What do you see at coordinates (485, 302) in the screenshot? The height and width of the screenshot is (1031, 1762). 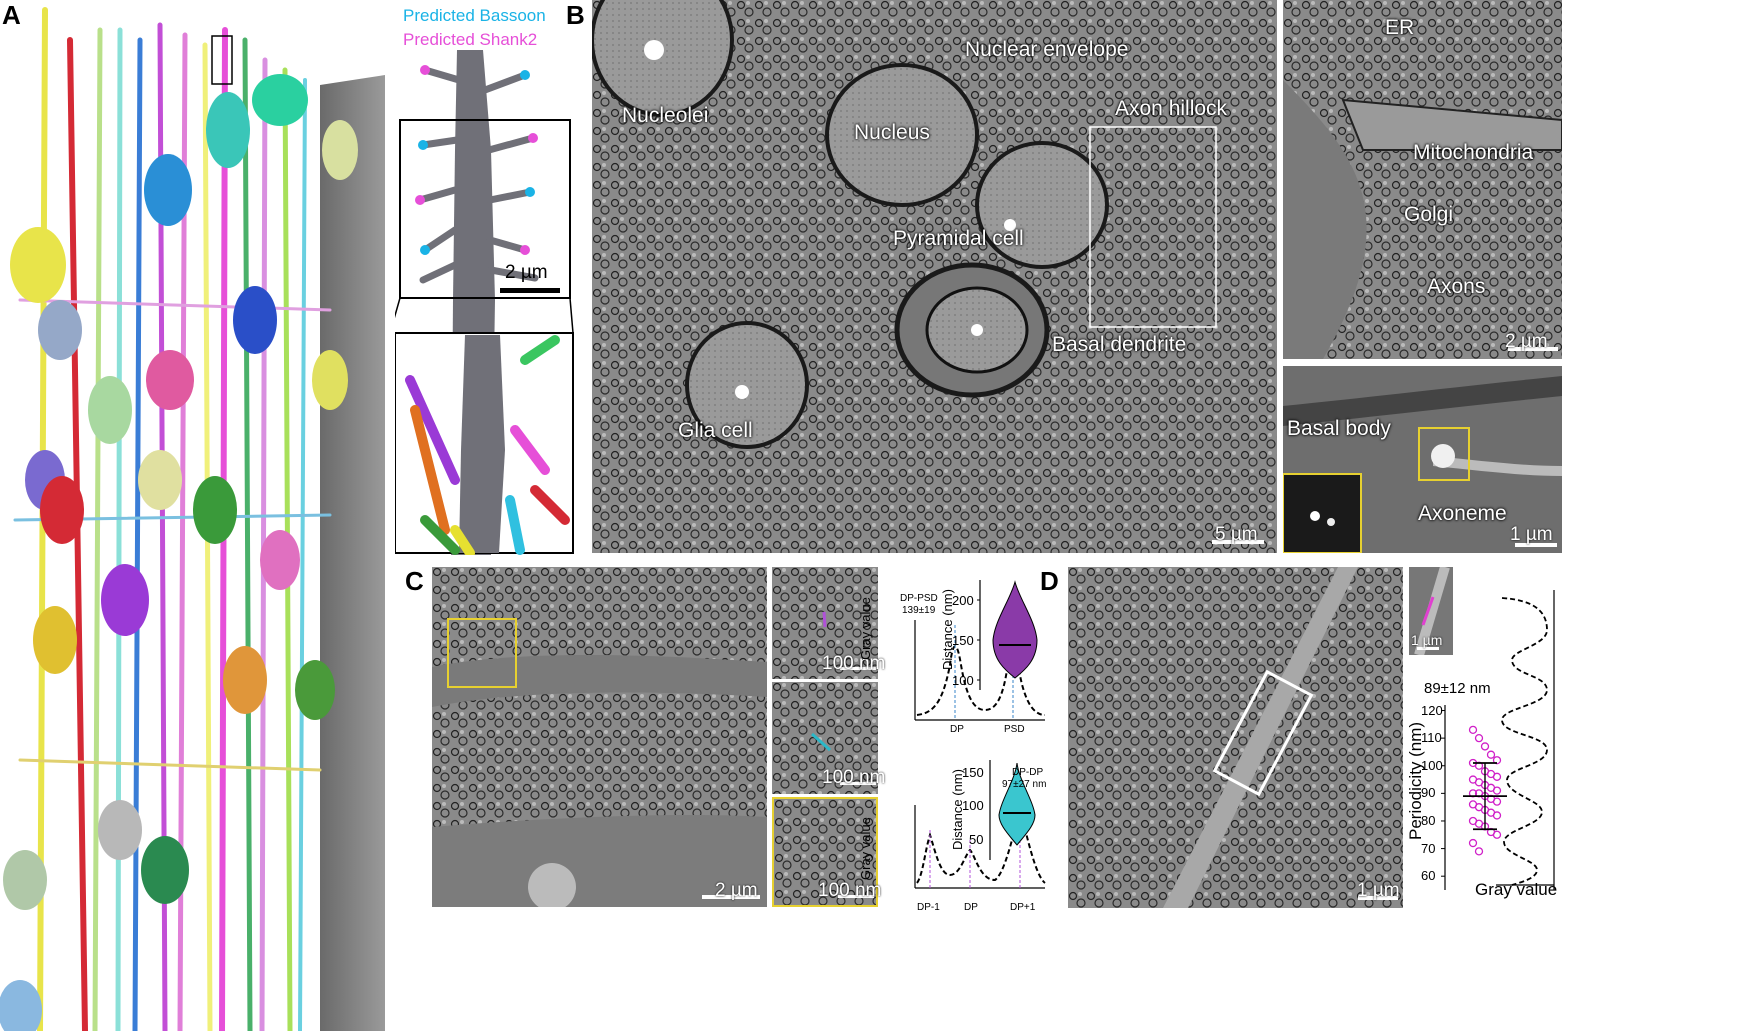 I see `dendrite-render` at bounding box center [485, 302].